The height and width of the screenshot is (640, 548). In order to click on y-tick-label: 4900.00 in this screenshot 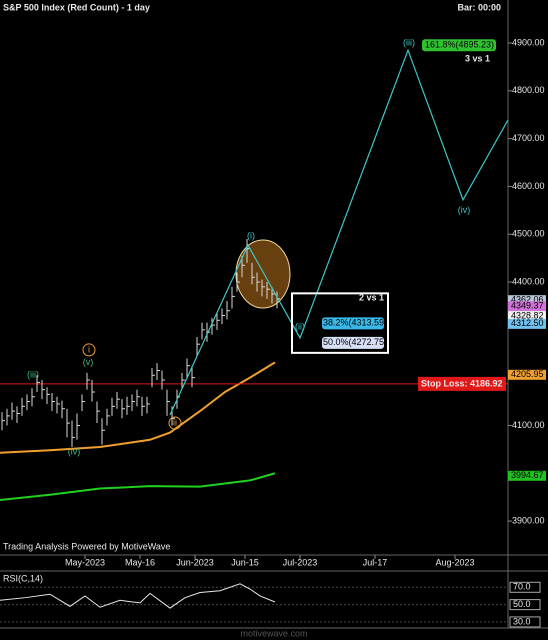, I will do `click(528, 42)`.